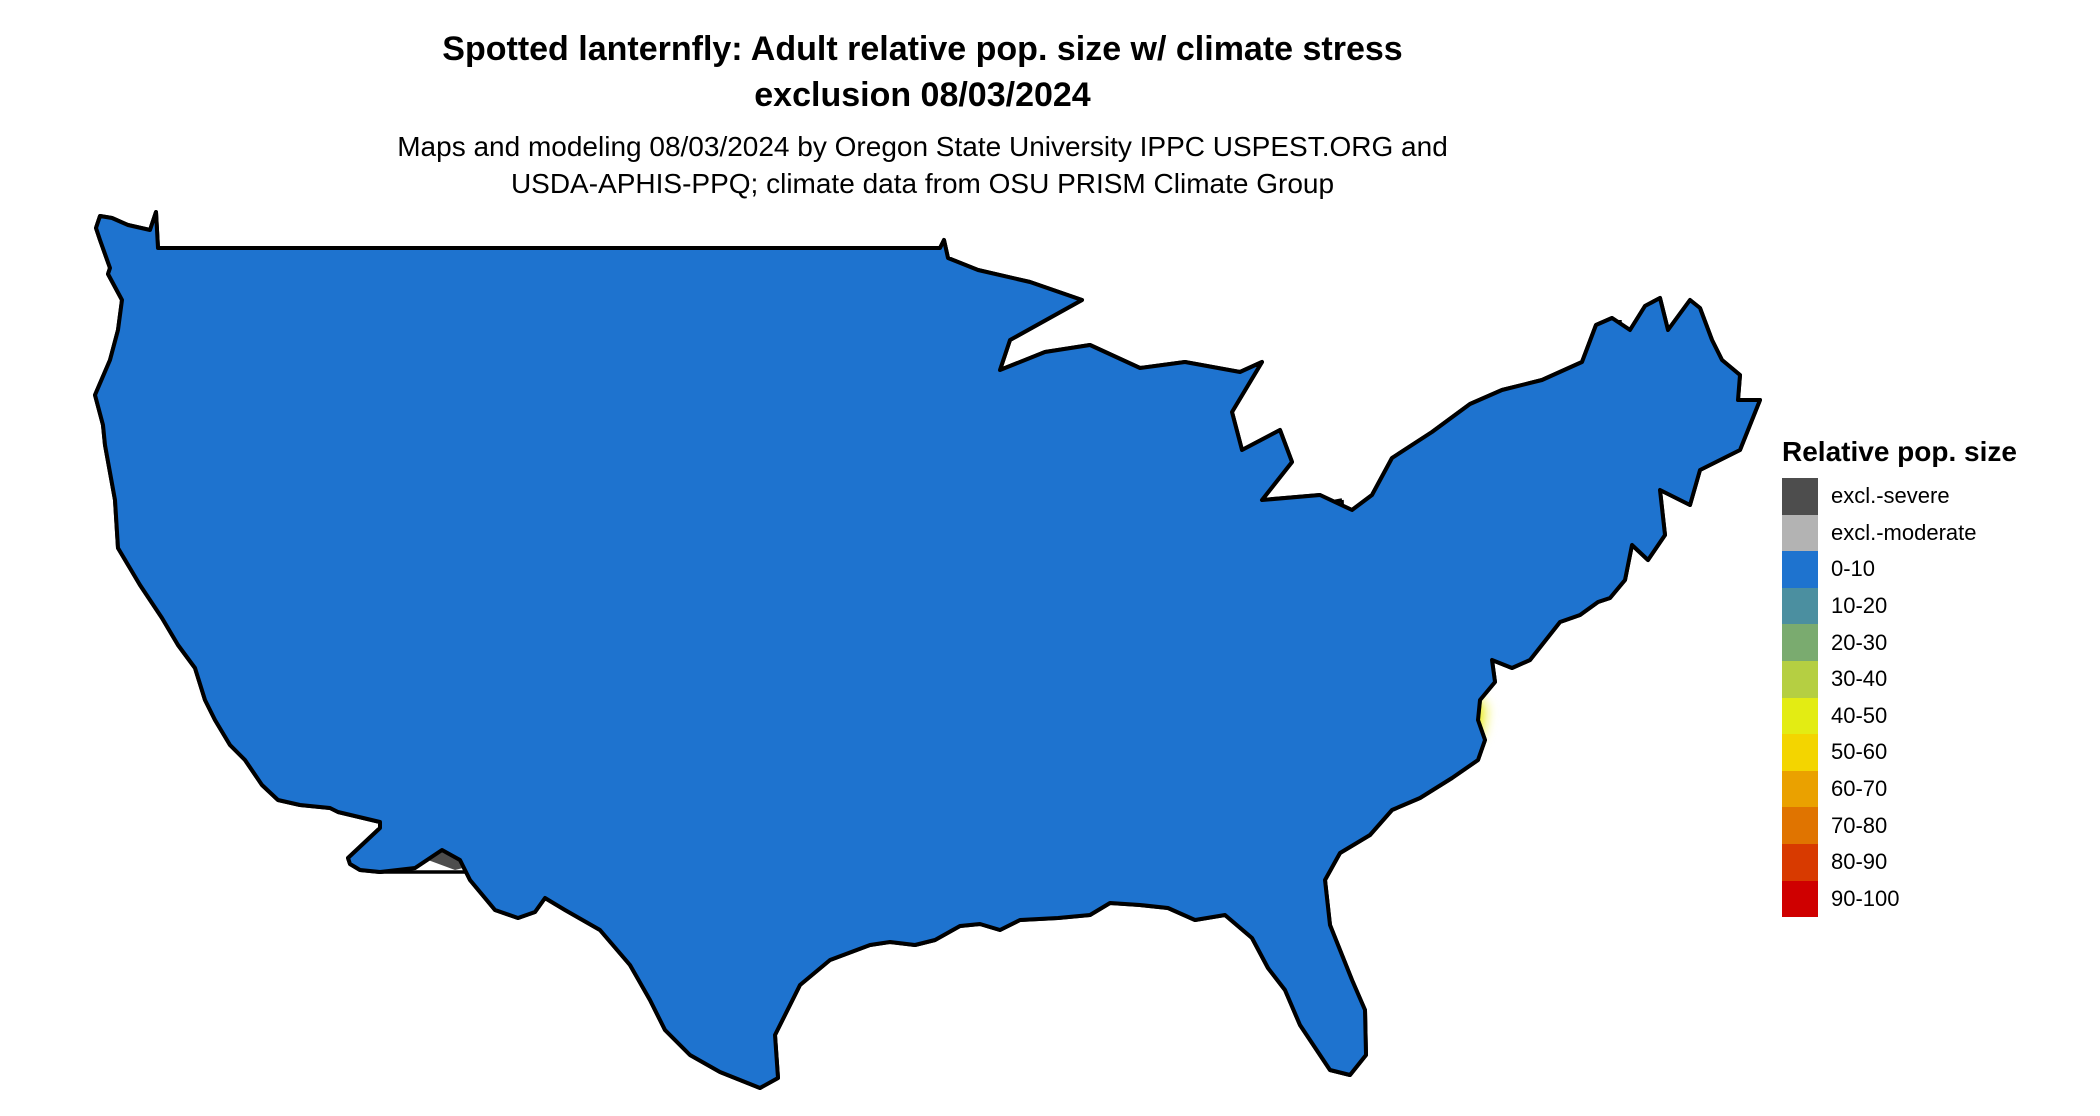 The image size is (2100, 1116). Describe the element at coordinates (1859, 642) in the screenshot. I see `legend-label: 20-30` at that location.